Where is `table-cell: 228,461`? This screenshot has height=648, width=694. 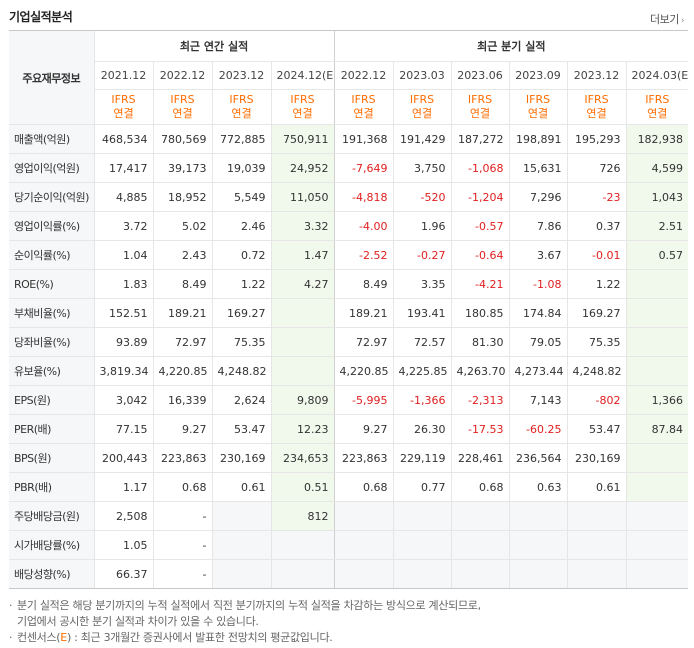 table-cell: 228,461 is located at coordinates (480, 458).